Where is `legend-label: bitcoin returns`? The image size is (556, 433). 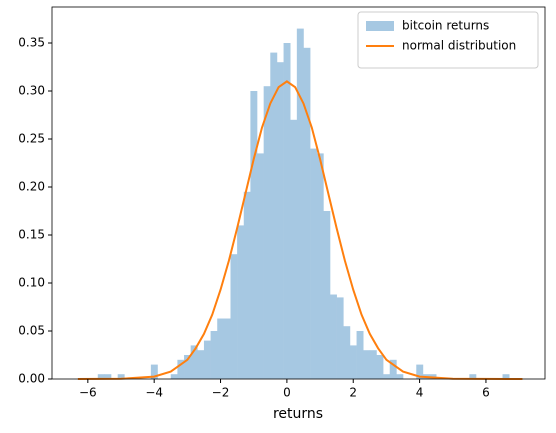 legend-label: bitcoin returns is located at coordinates (445, 26).